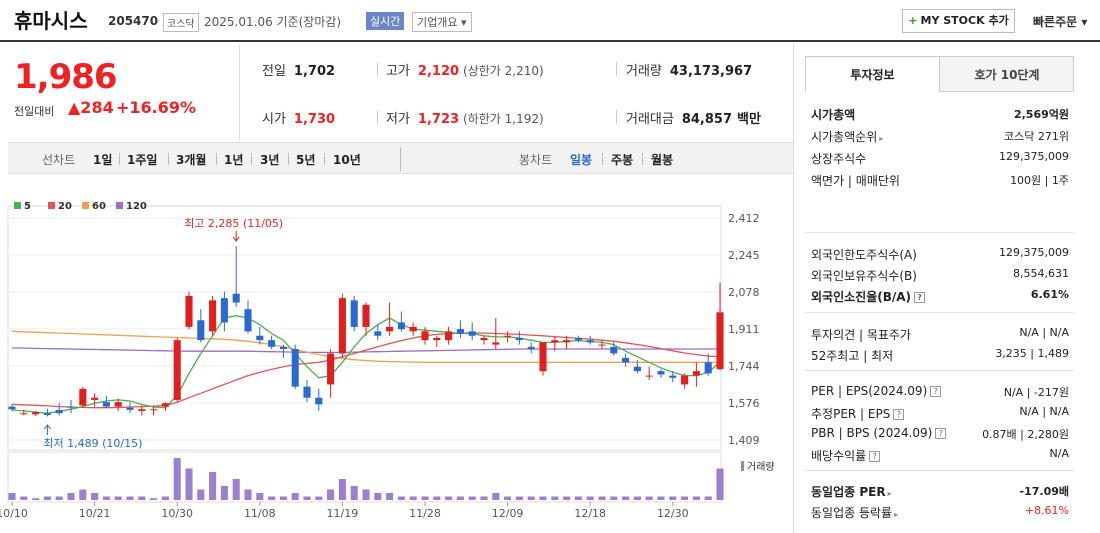  What do you see at coordinates (142, 160) in the screenshot?
I see `tab-1w: 1주일` at bounding box center [142, 160].